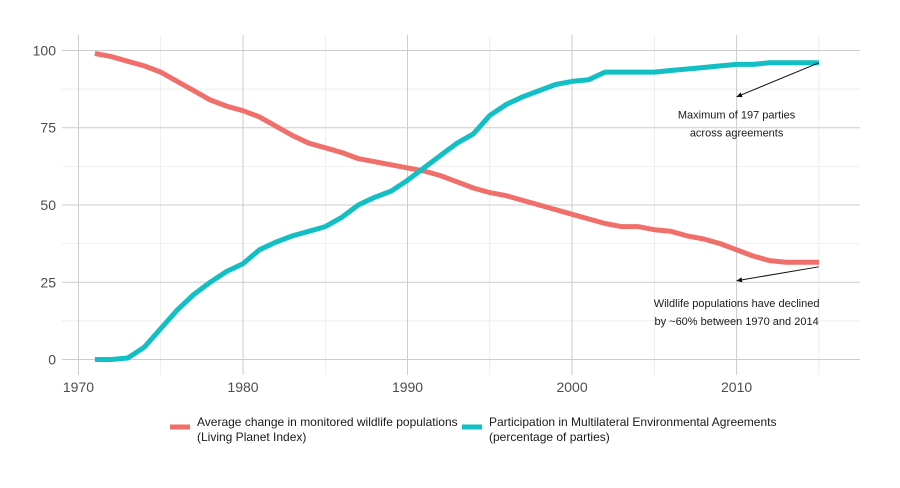 Image resolution: width=900 pixels, height=488 pixels. Describe the element at coordinates (242, 387) in the screenshot. I see `x-tick-label: 1980` at that location.